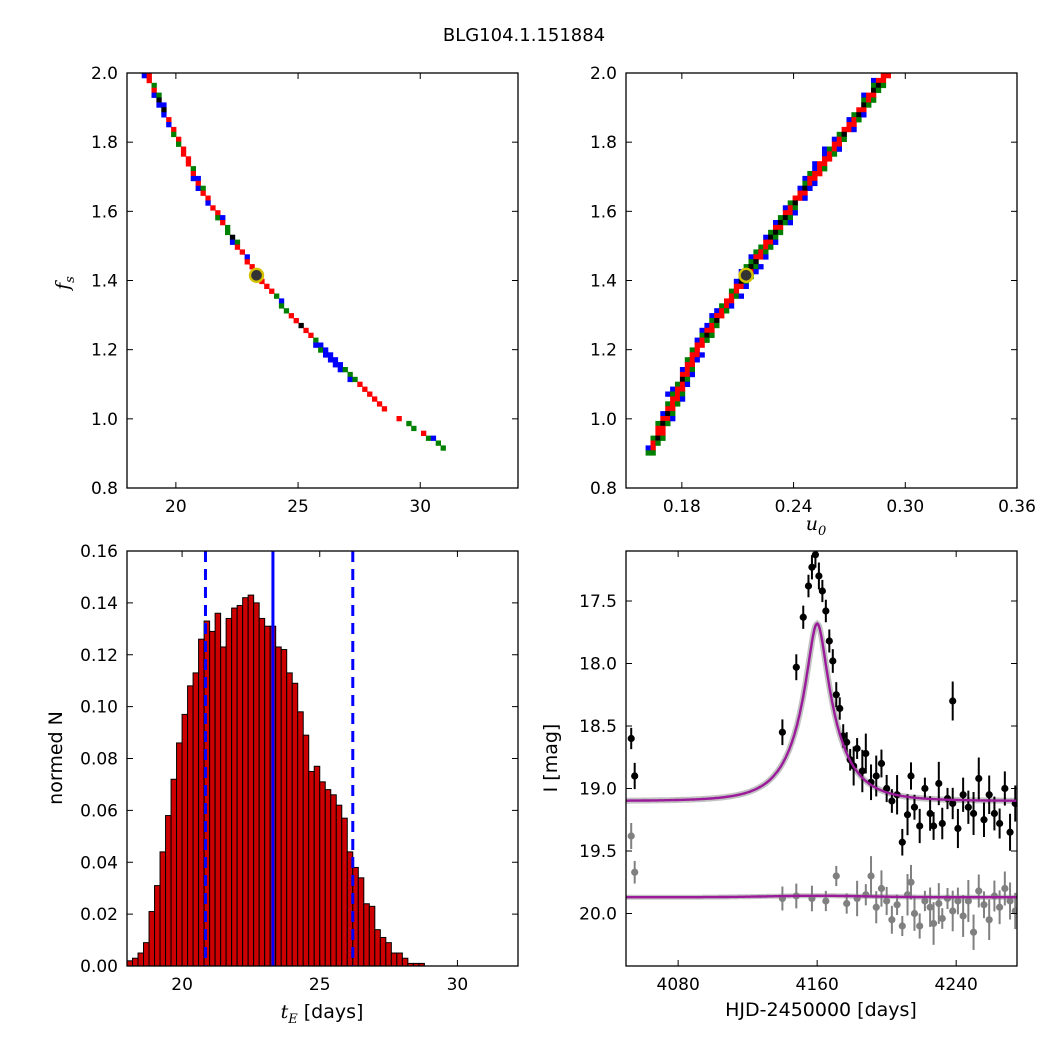 This screenshot has height=1050, width=1050. What do you see at coordinates (598, 790) in the screenshot?
I see `y-tick-label: 19.0` at bounding box center [598, 790].